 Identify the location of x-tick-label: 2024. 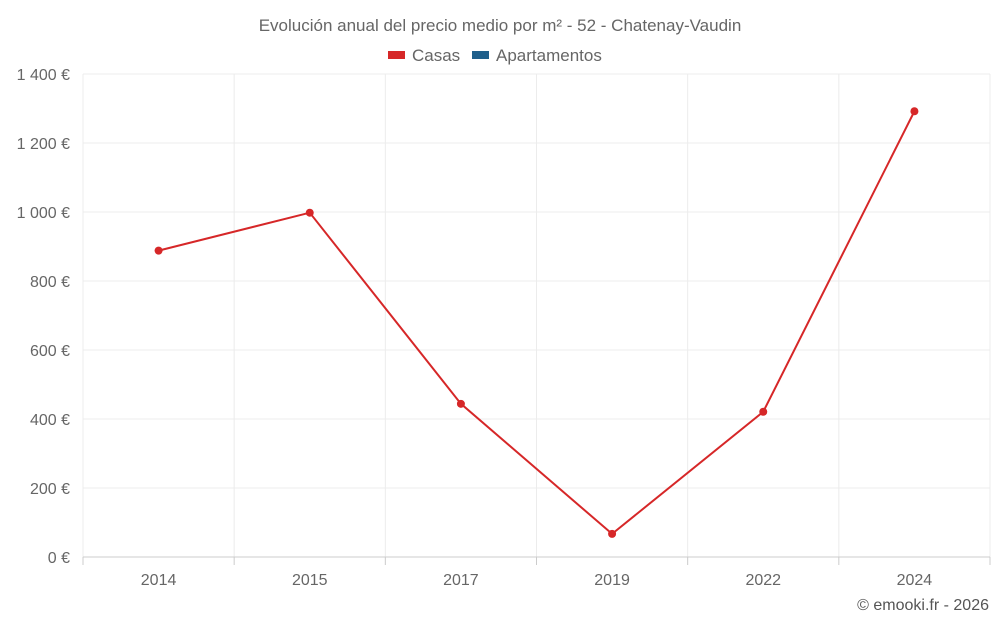
(915, 580).